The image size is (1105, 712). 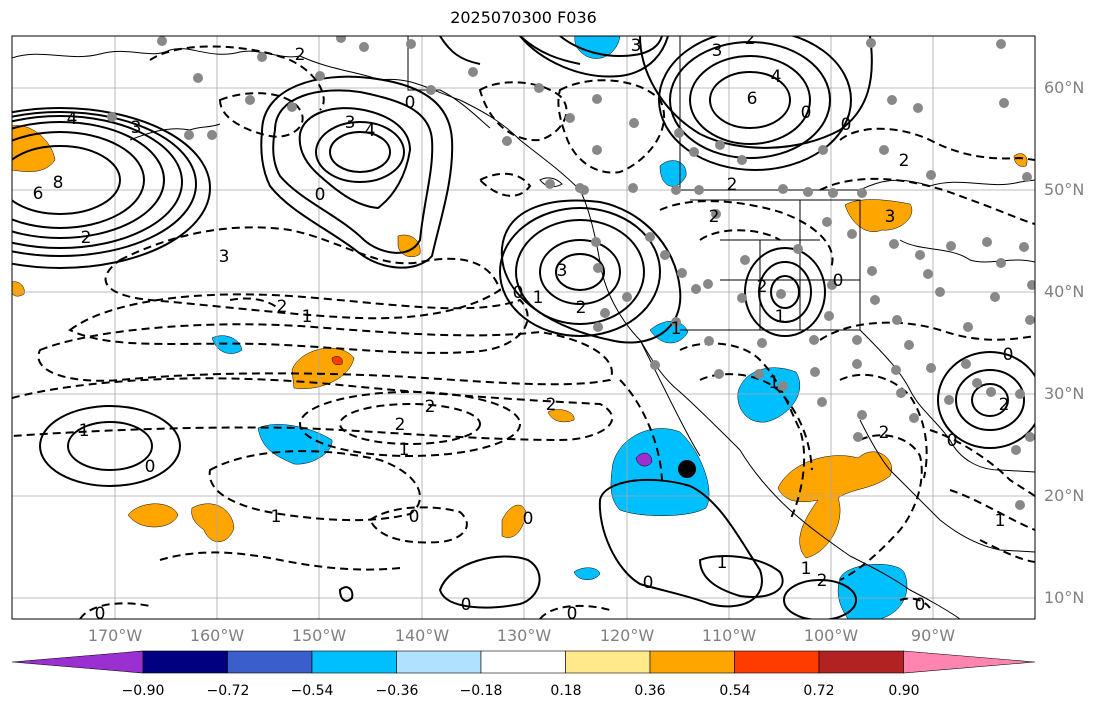 What do you see at coordinates (644, 459) in the screenshot?
I see `purple-region` at bounding box center [644, 459].